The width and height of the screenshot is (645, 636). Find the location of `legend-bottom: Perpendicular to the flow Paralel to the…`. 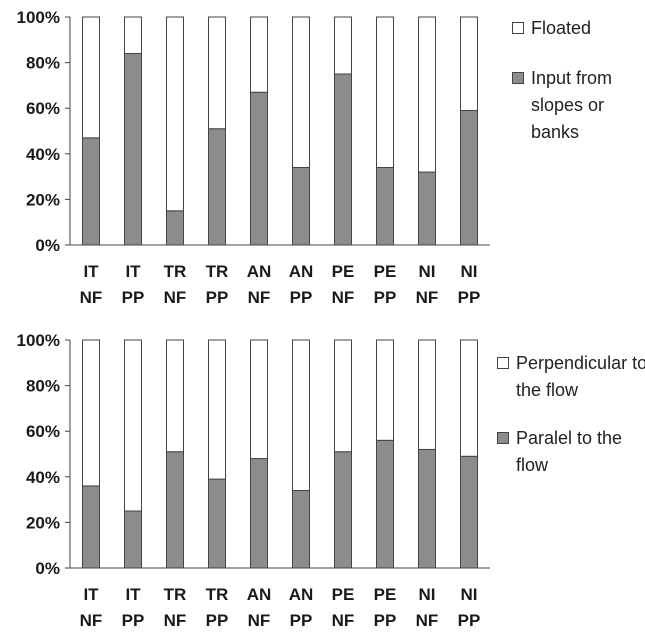

legend-bottom: Perpendicular to the flow Paralel to the… is located at coordinates (571, 426).